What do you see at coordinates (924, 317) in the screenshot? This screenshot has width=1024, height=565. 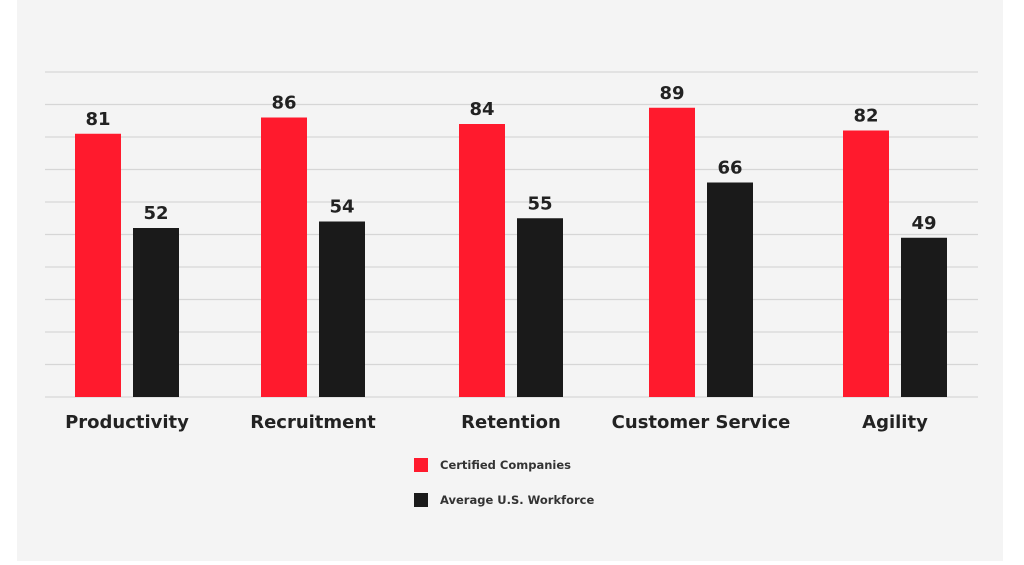 I see `bar-average-agility` at bounding box center [924, 317].